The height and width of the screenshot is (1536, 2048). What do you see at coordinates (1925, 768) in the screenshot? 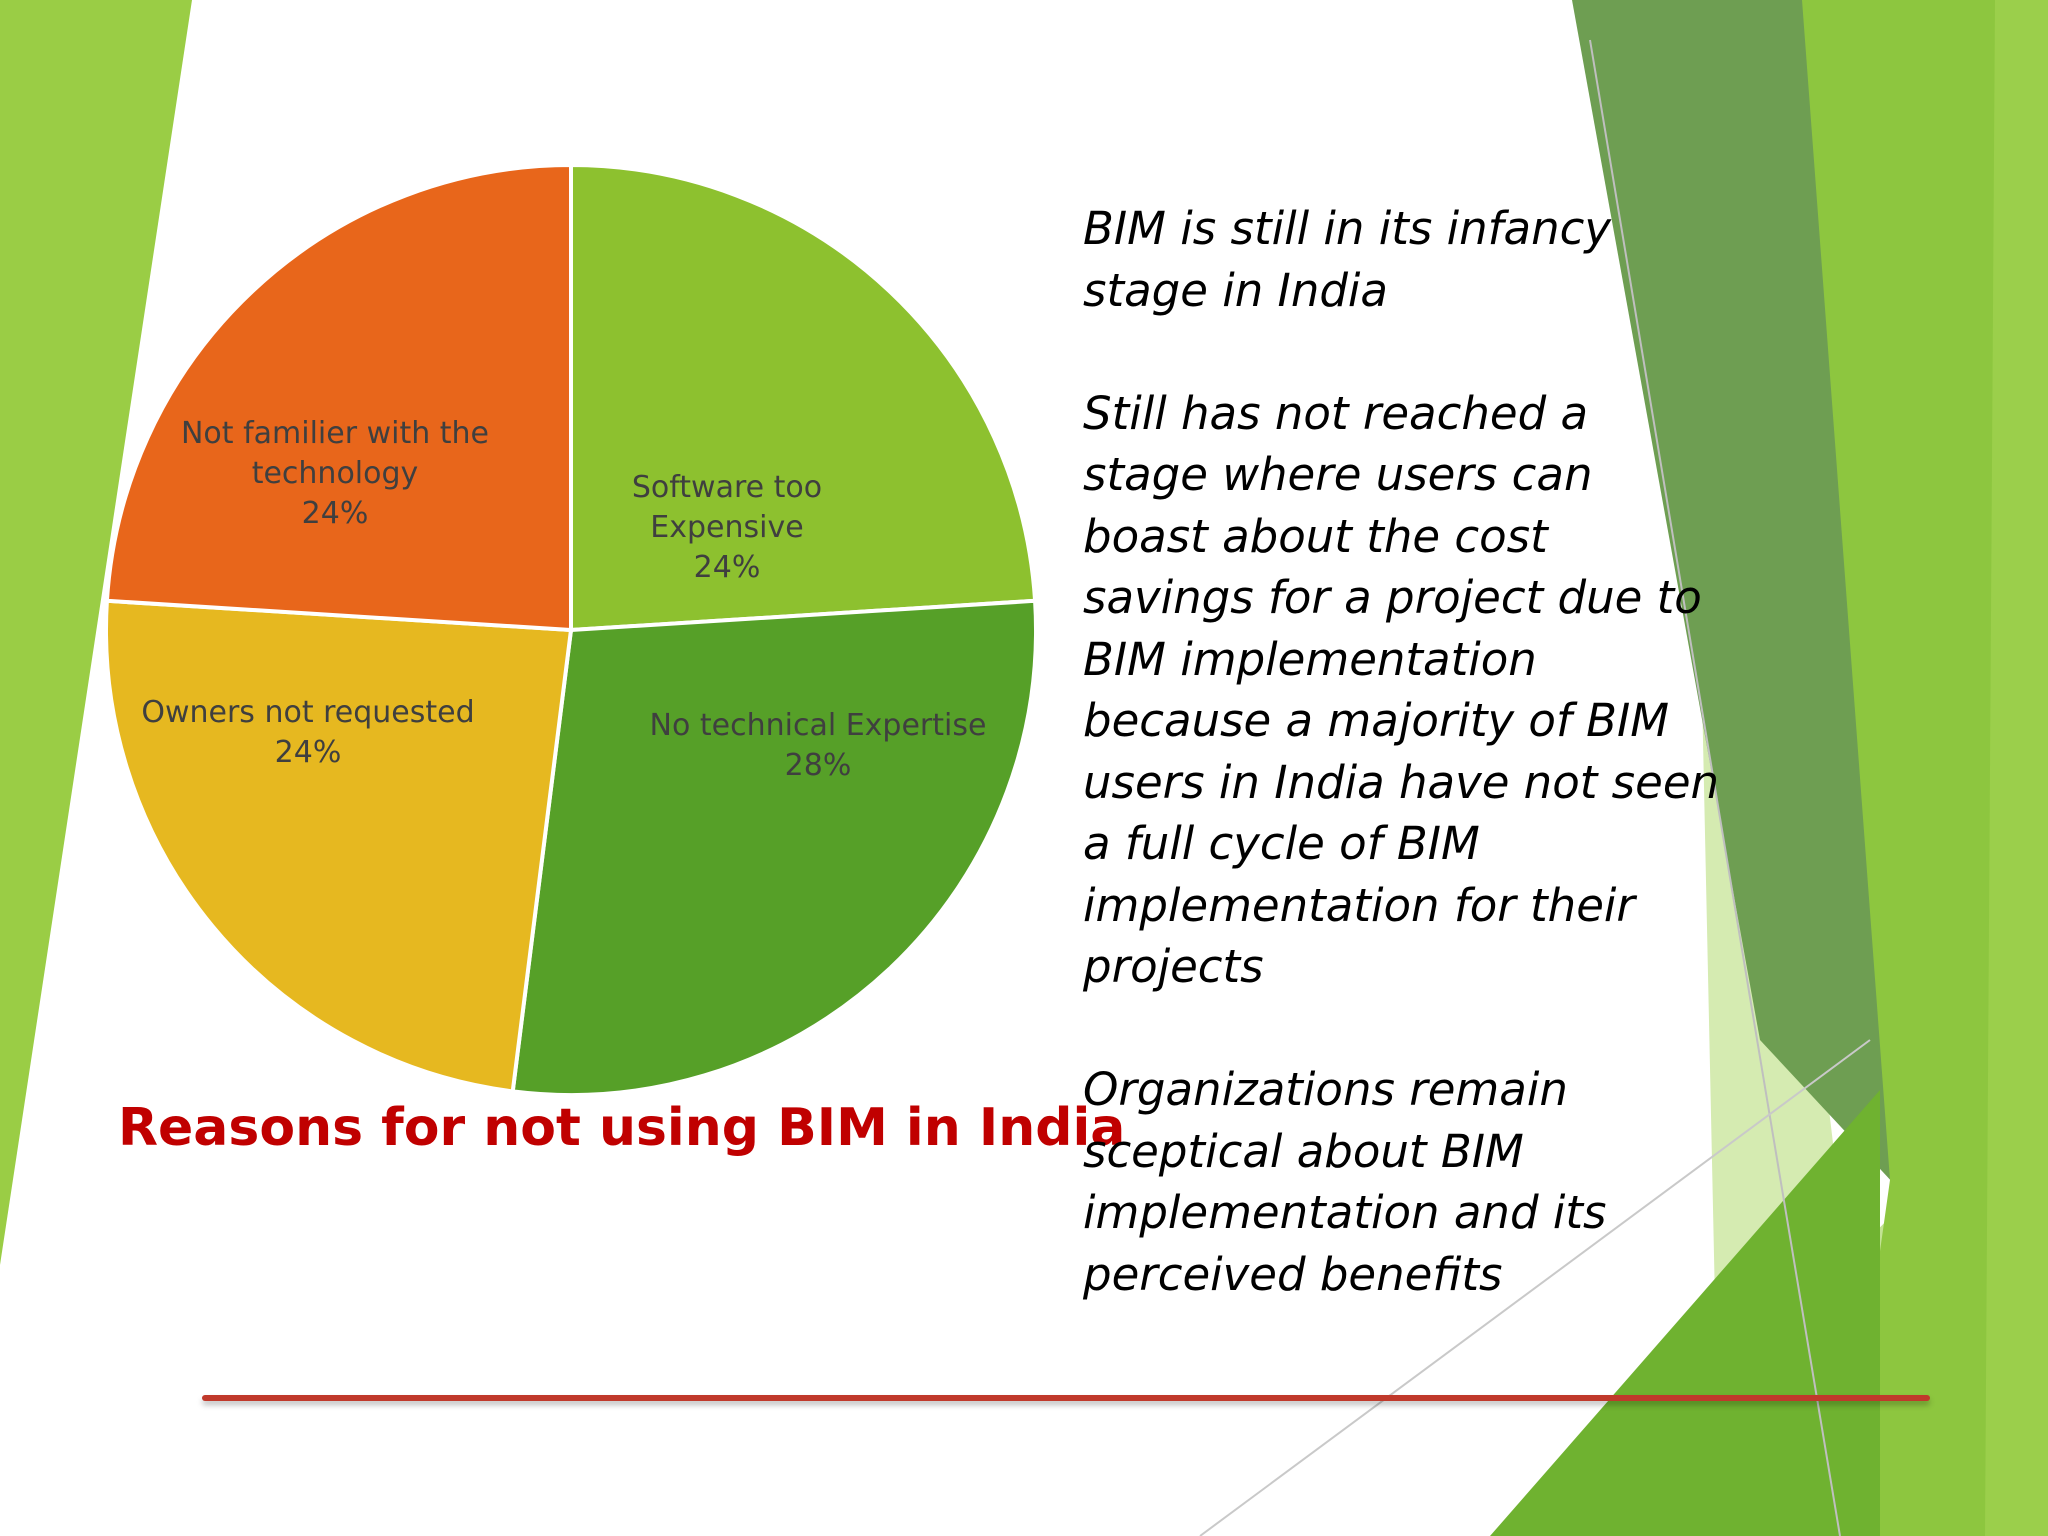
I see `right-lime-band` at bounding box center [1925, 768].